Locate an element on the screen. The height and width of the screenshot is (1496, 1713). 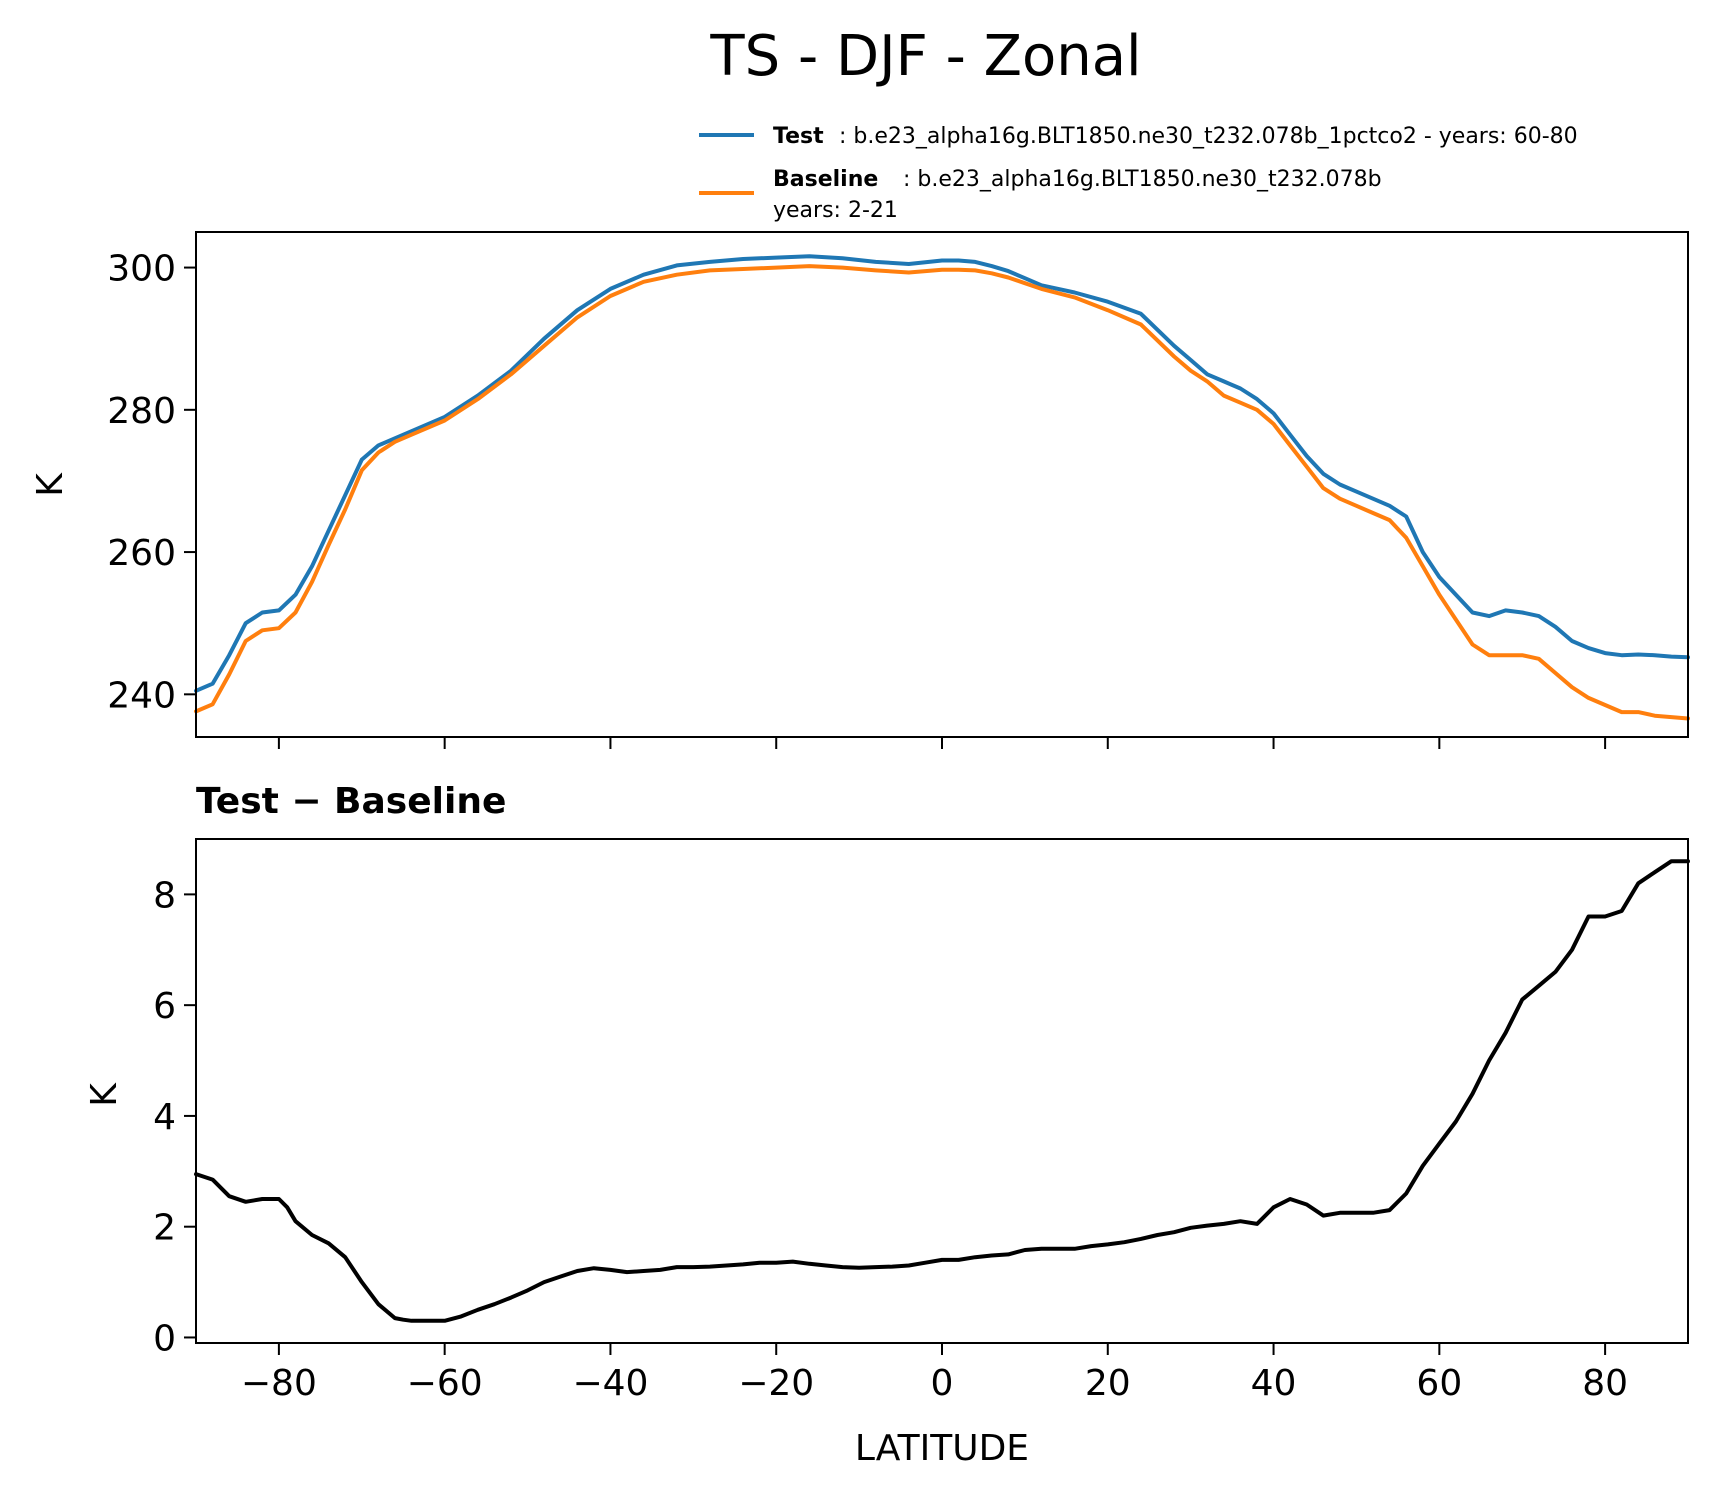
bottom-y-ticks: 0 2 4 6 8 is located at coordinates (174, 1117).